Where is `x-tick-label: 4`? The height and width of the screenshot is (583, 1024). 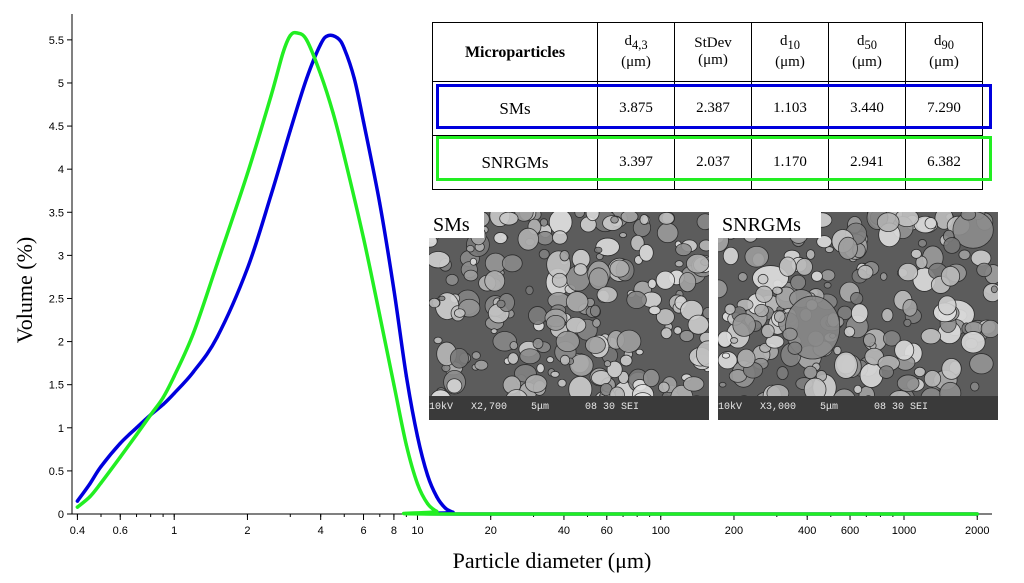
x-tick-label: 4 is located at coordinates (321, 531).